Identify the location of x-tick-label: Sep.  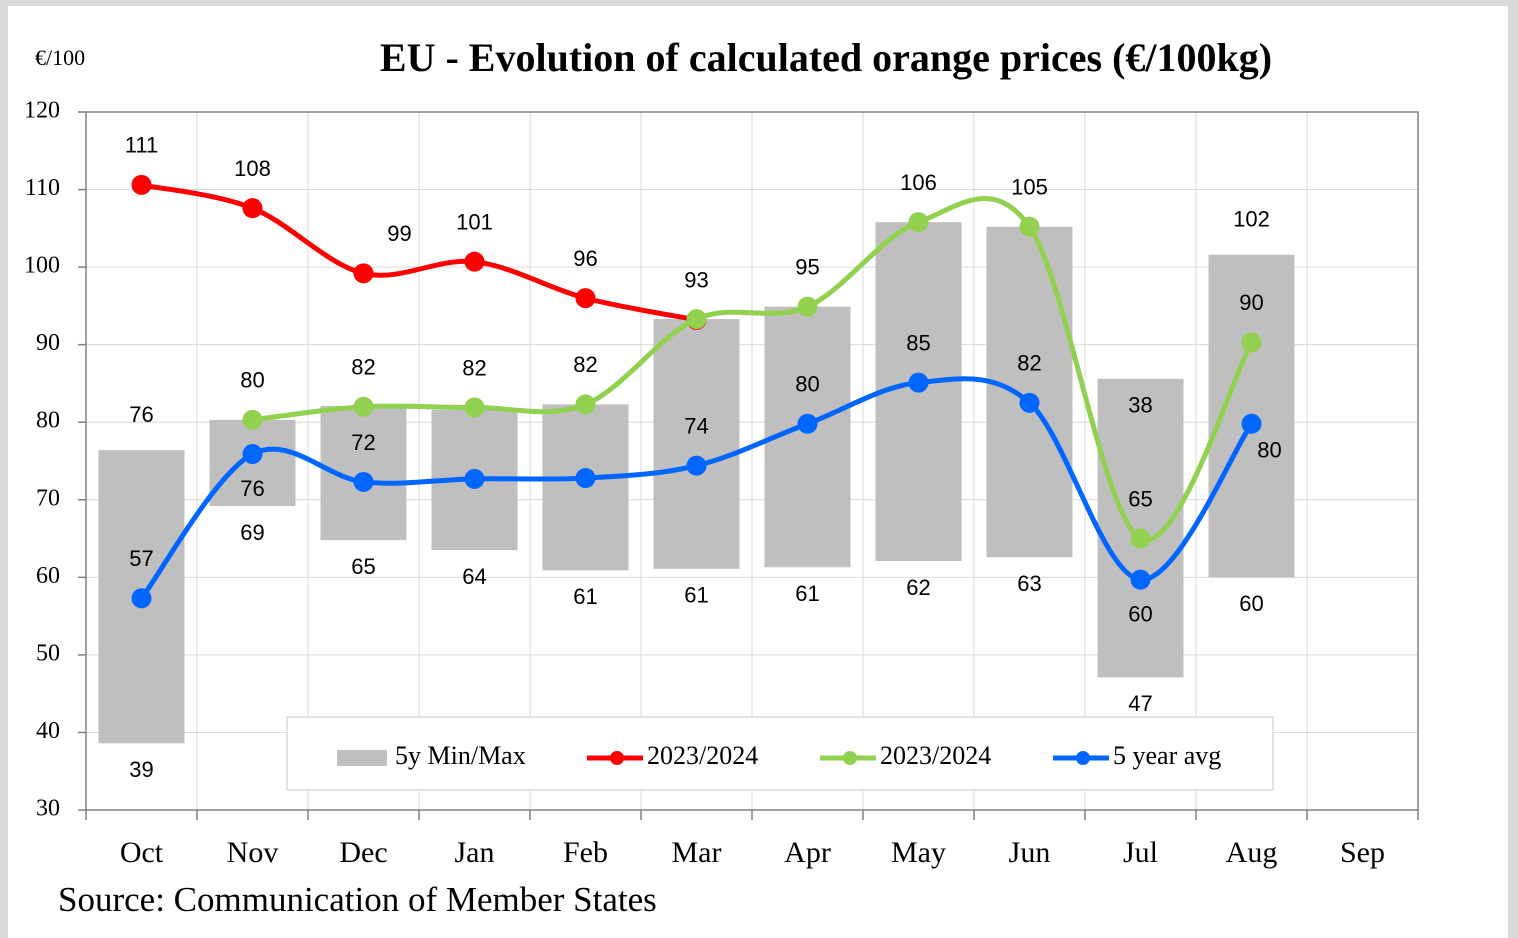
(1362, 852).